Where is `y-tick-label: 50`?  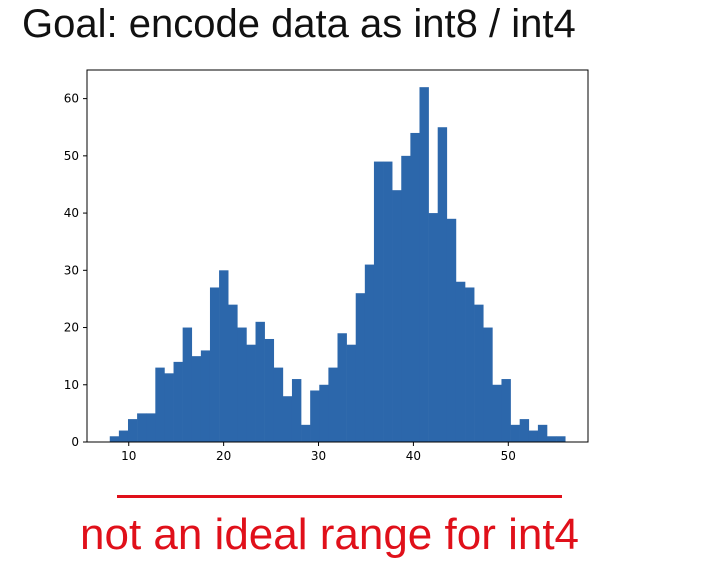 y-tick-label: 50 is located at coordinates (71, 156).